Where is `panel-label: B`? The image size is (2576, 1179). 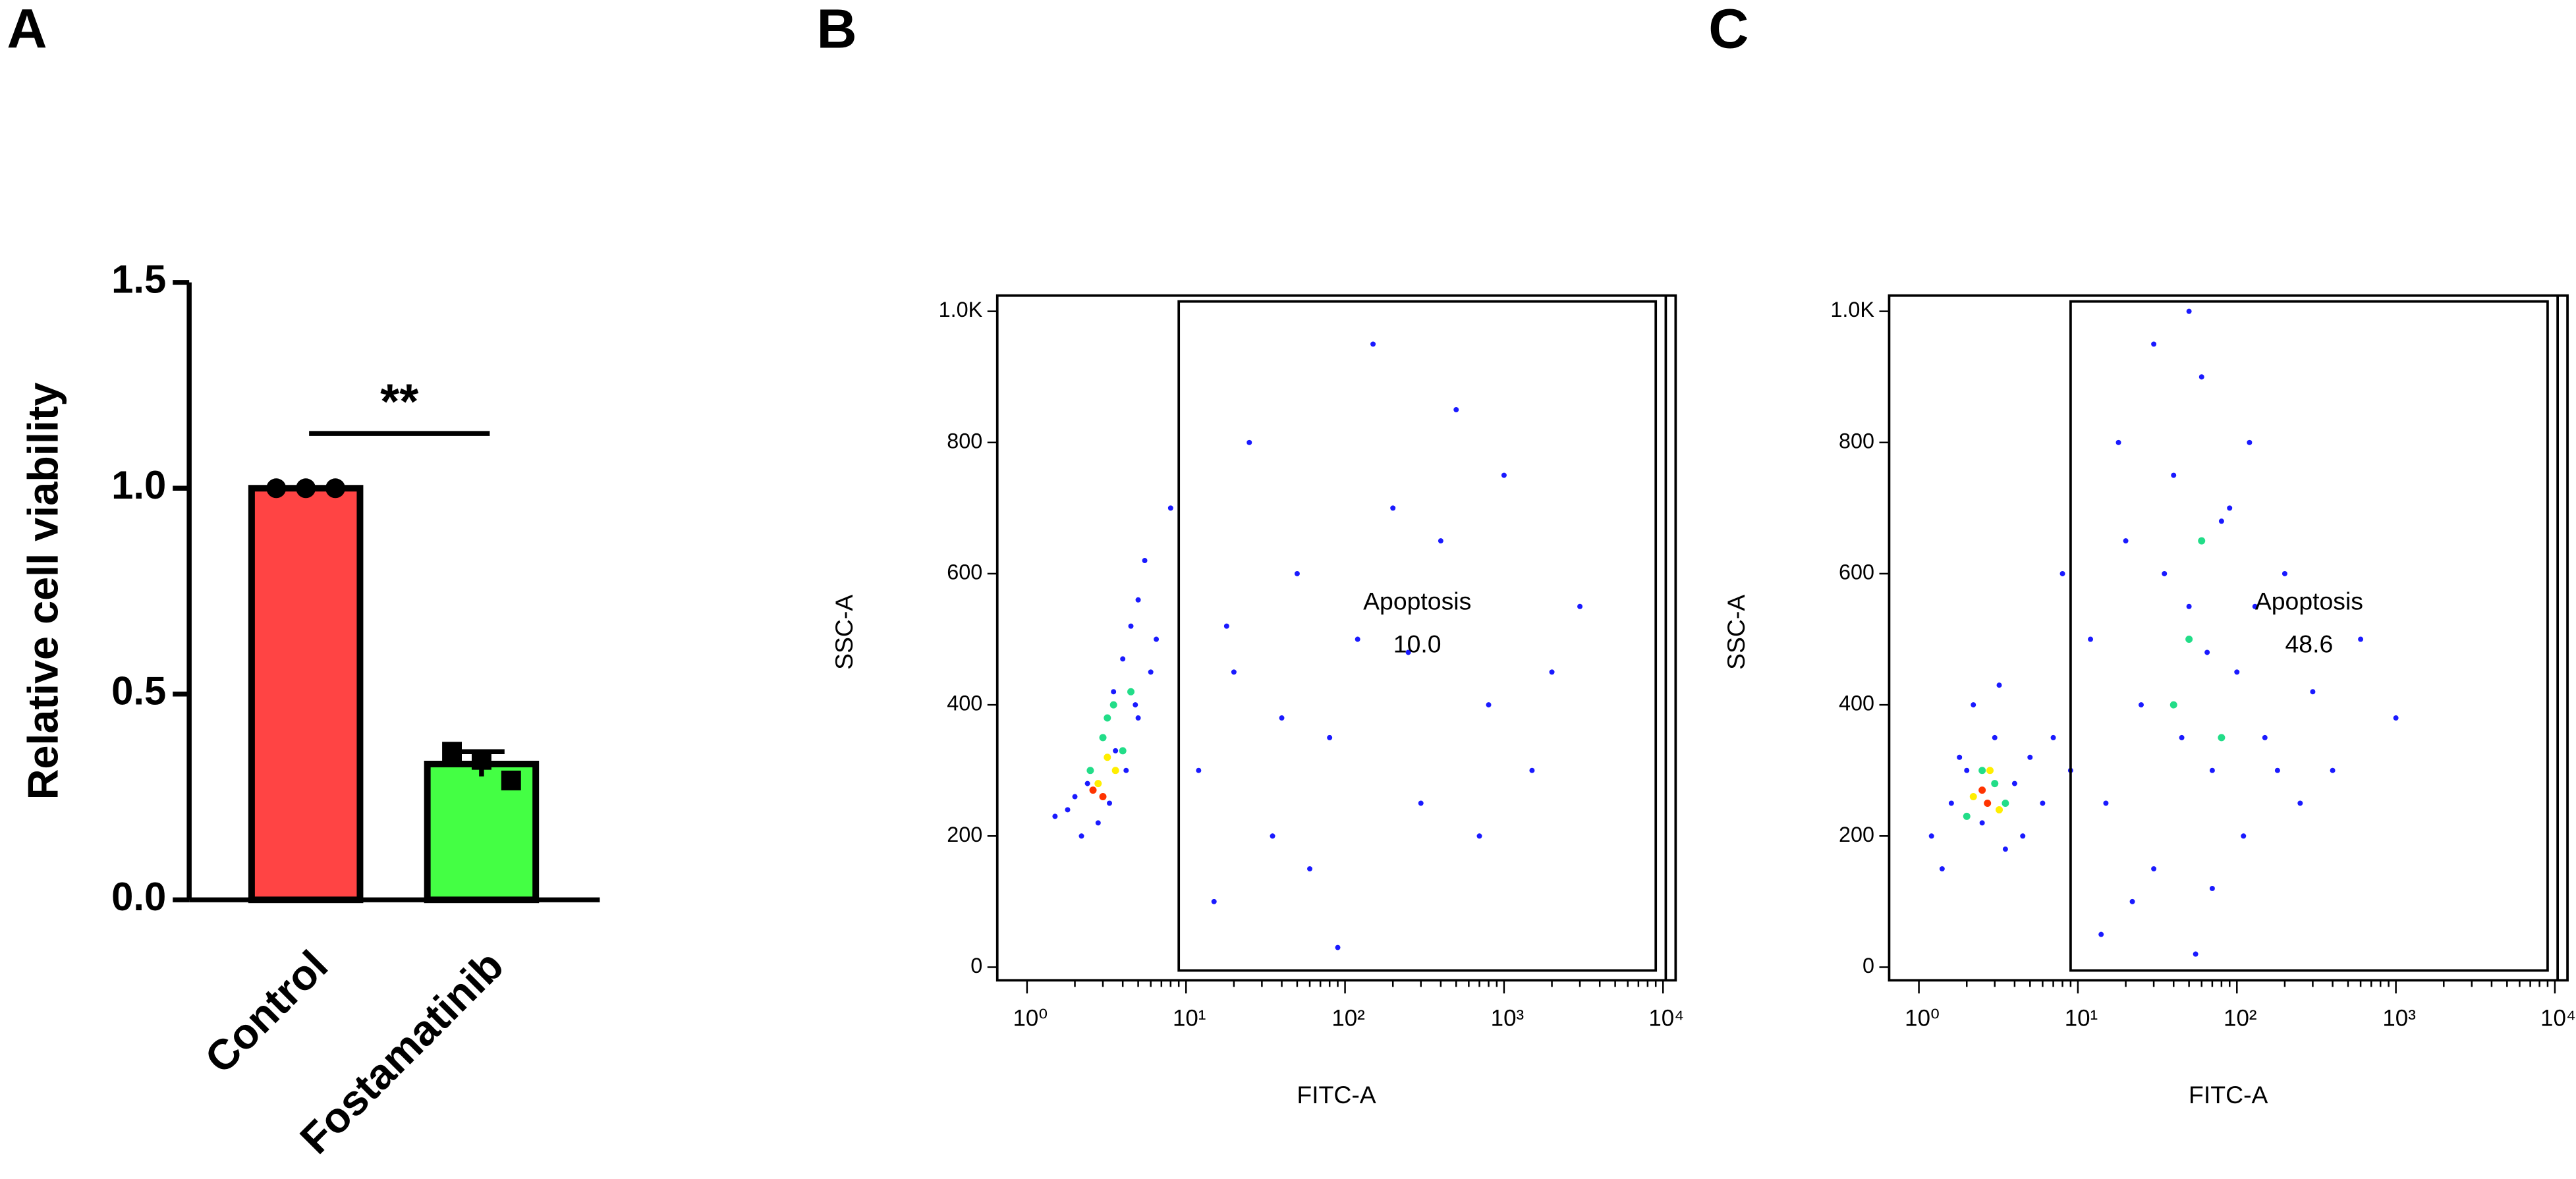
panel-label: B is located at coordinates (836, 29).